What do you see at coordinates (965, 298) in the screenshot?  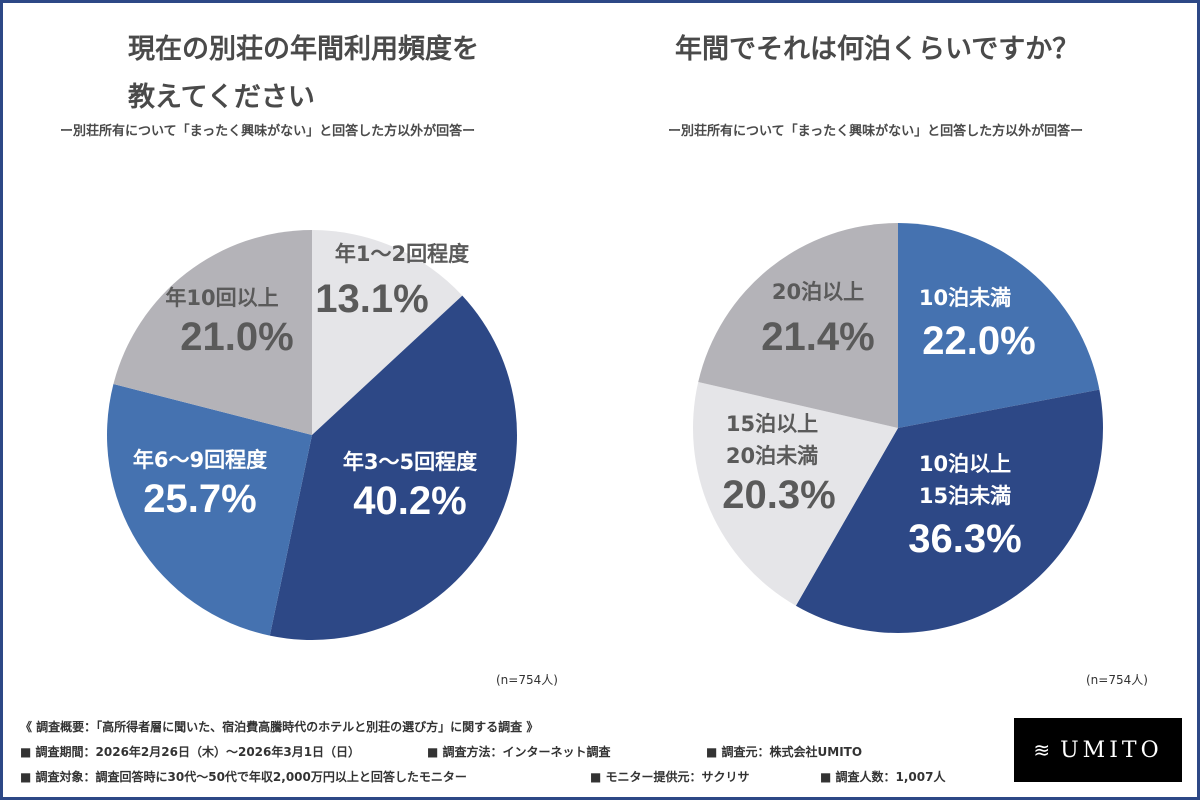 I see `slice-category: 10泊未満` at bounding box center [965, 298].